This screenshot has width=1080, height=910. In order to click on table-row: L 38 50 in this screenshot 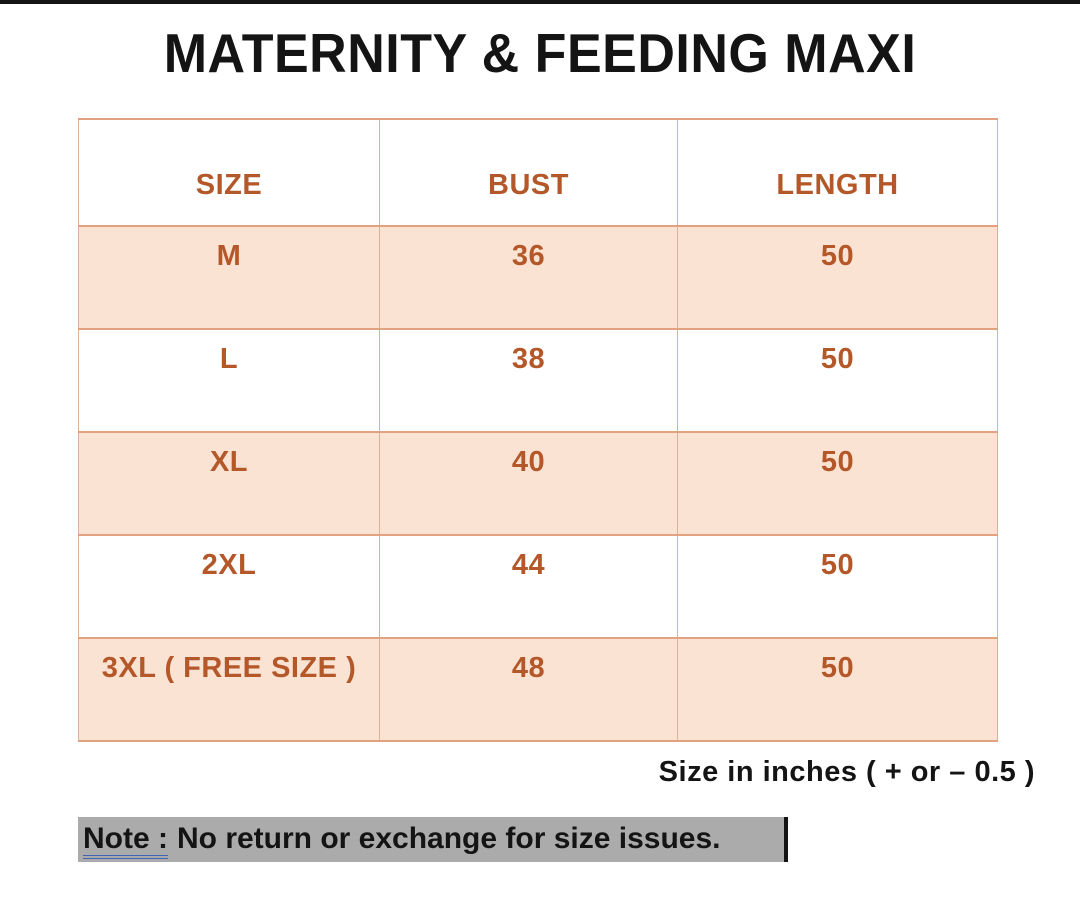, I will do `click(538, 380)`.